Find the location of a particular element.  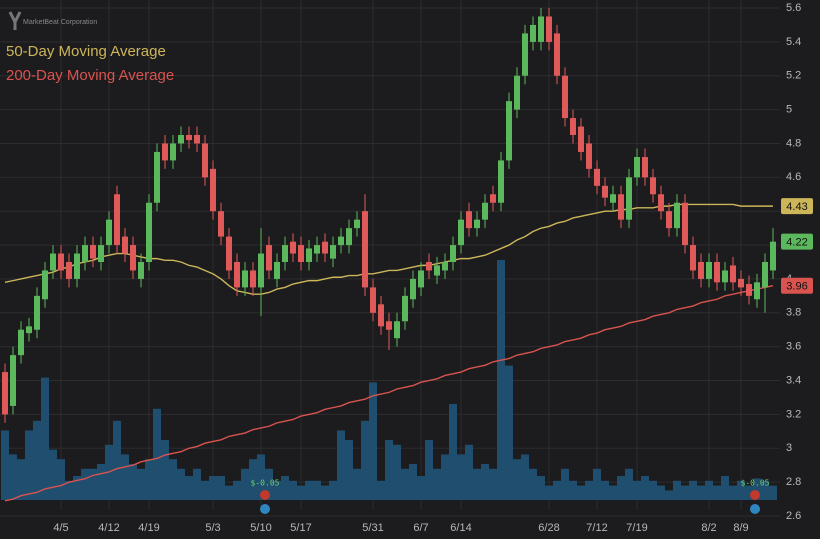

x-tick-label: 4/12 is located at coordinates (108, 528).